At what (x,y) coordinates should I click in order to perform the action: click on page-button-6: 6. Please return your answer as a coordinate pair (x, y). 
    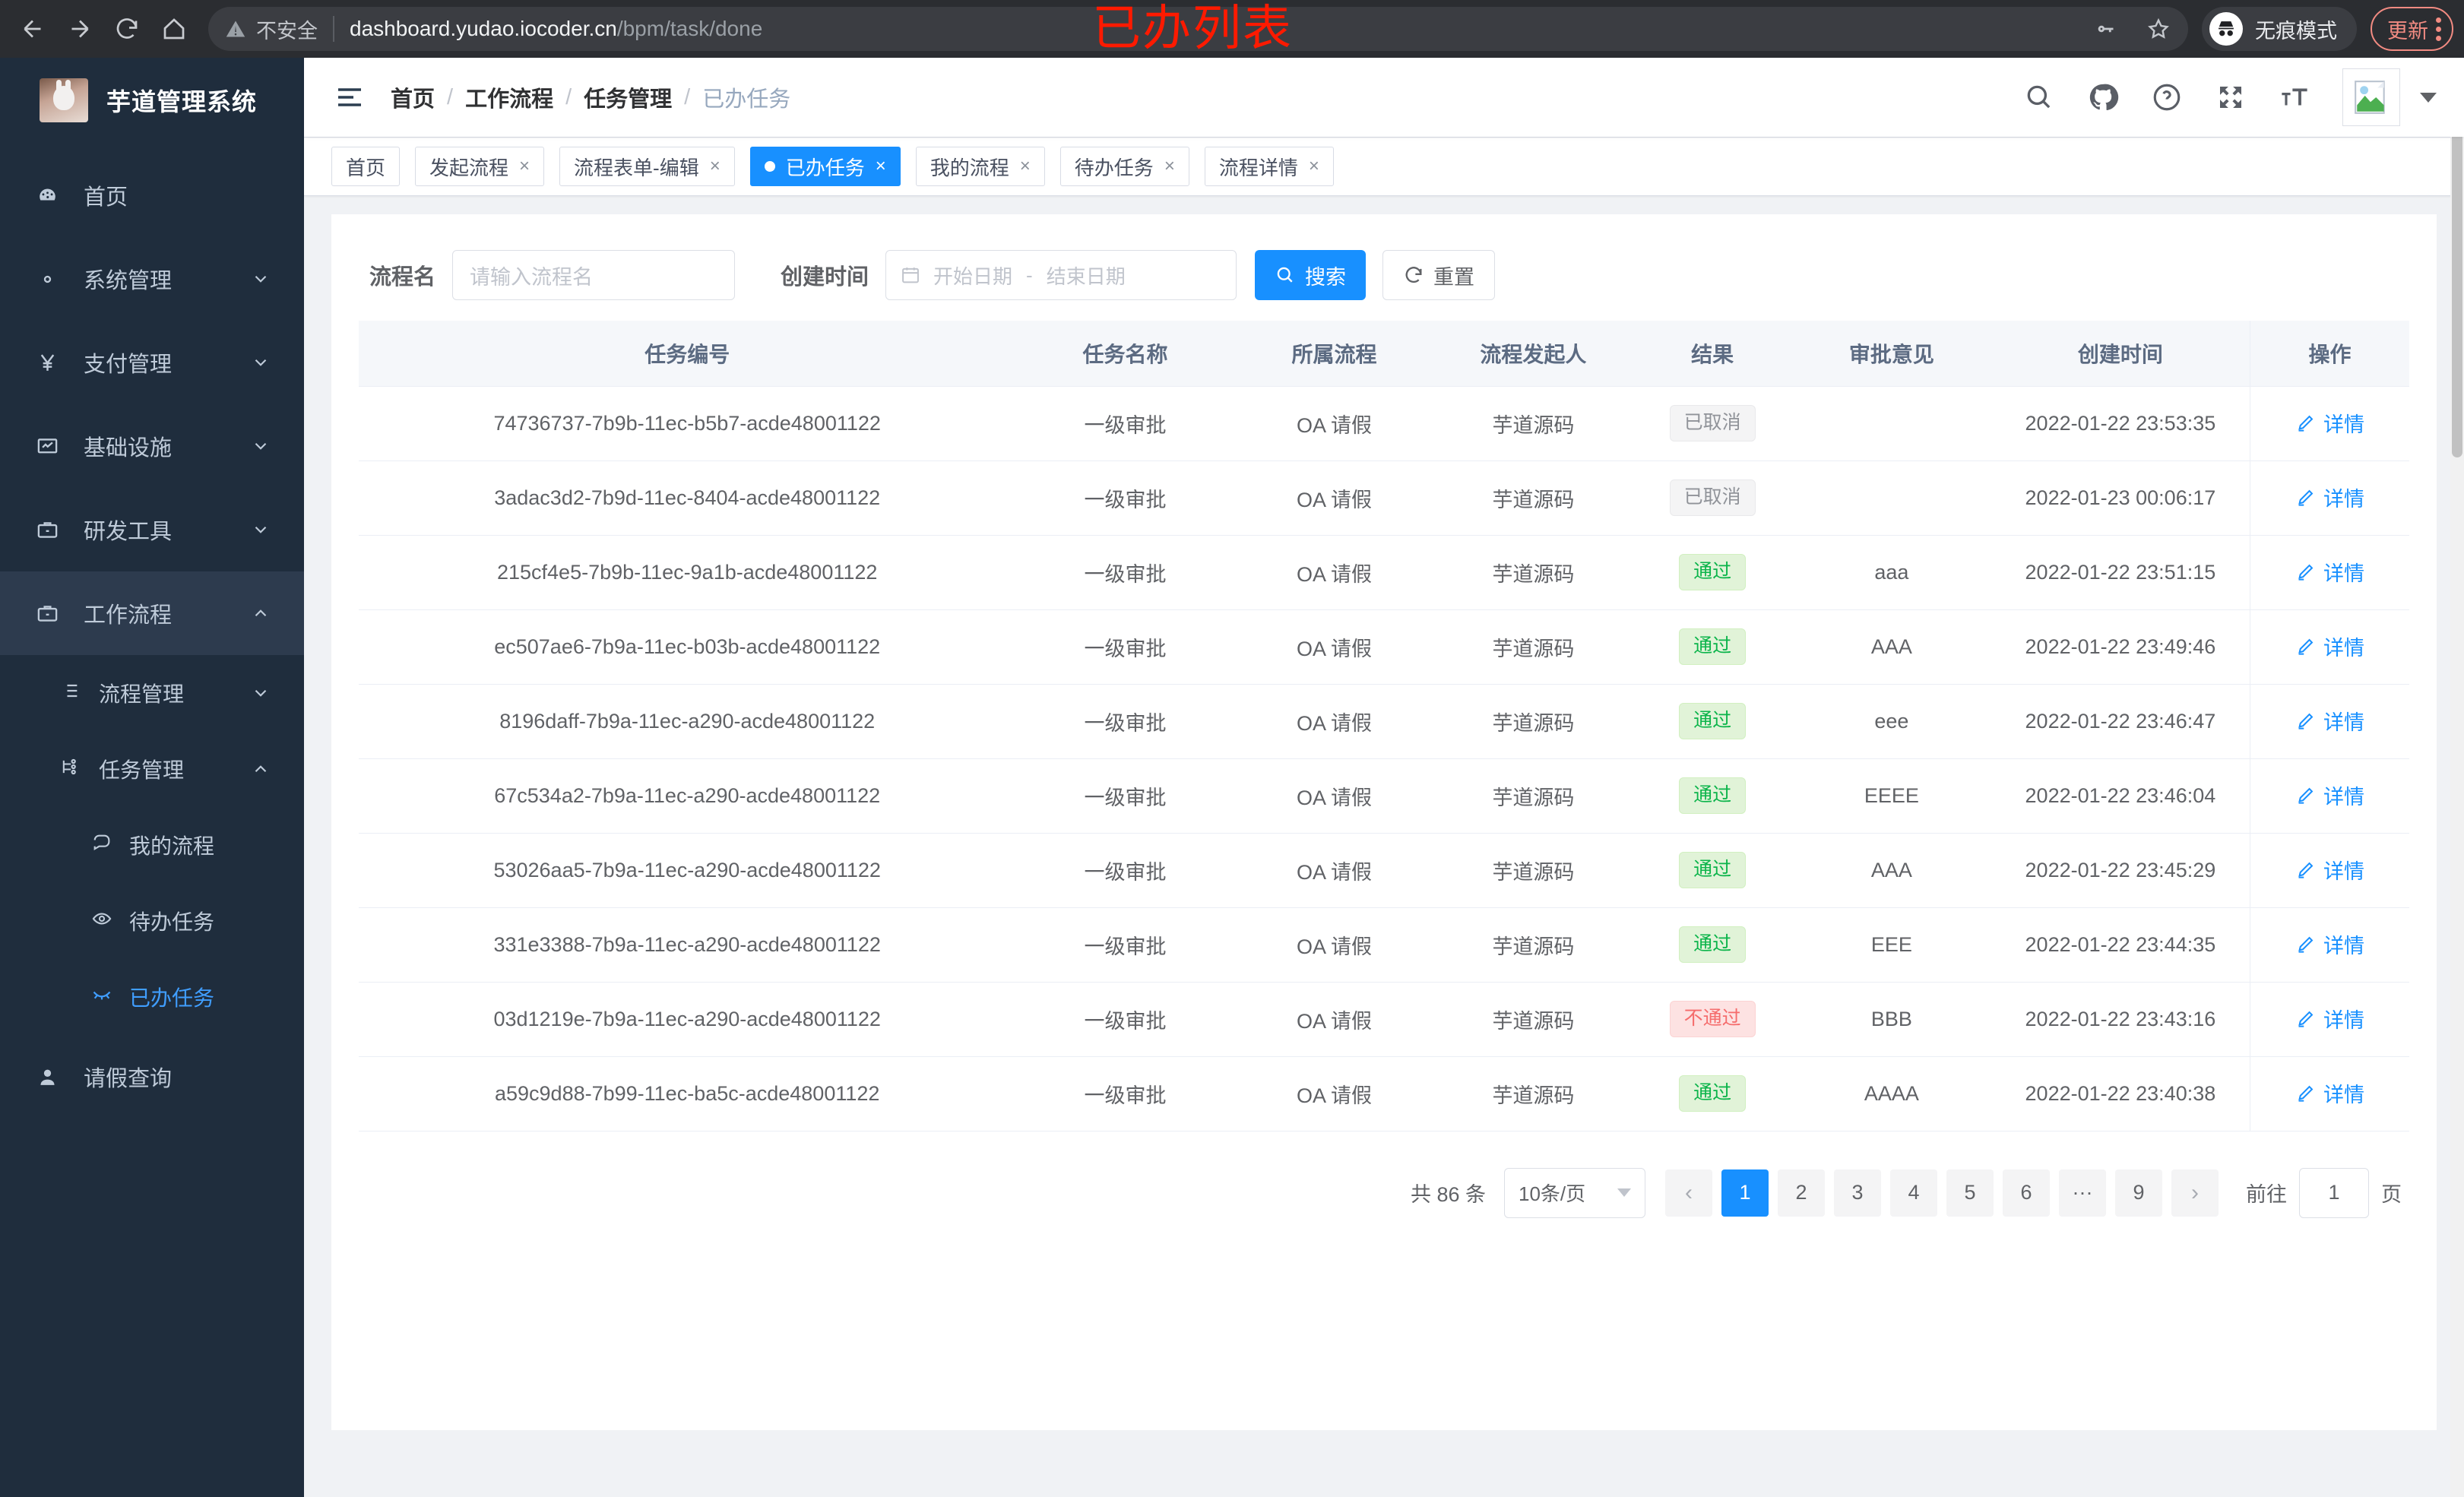
    Looking at the image, I should click on (2026, 1193).